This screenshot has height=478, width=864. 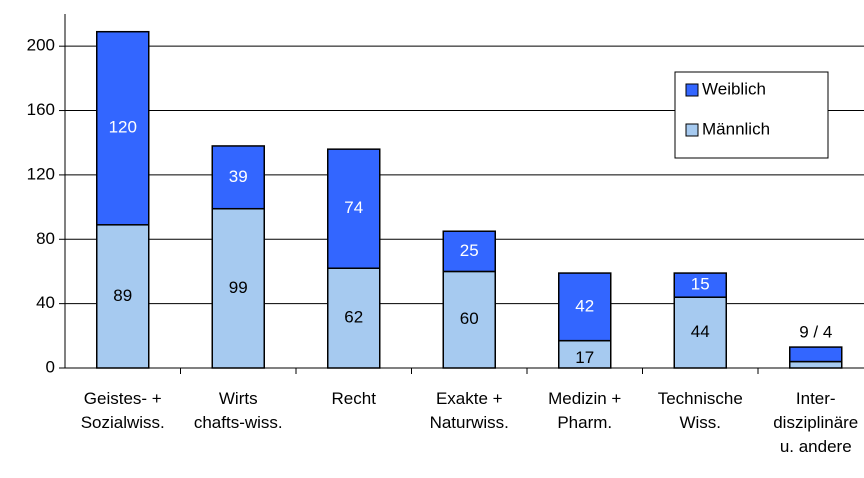 I want to click on data-label: 17, so click(x=584, y=357).